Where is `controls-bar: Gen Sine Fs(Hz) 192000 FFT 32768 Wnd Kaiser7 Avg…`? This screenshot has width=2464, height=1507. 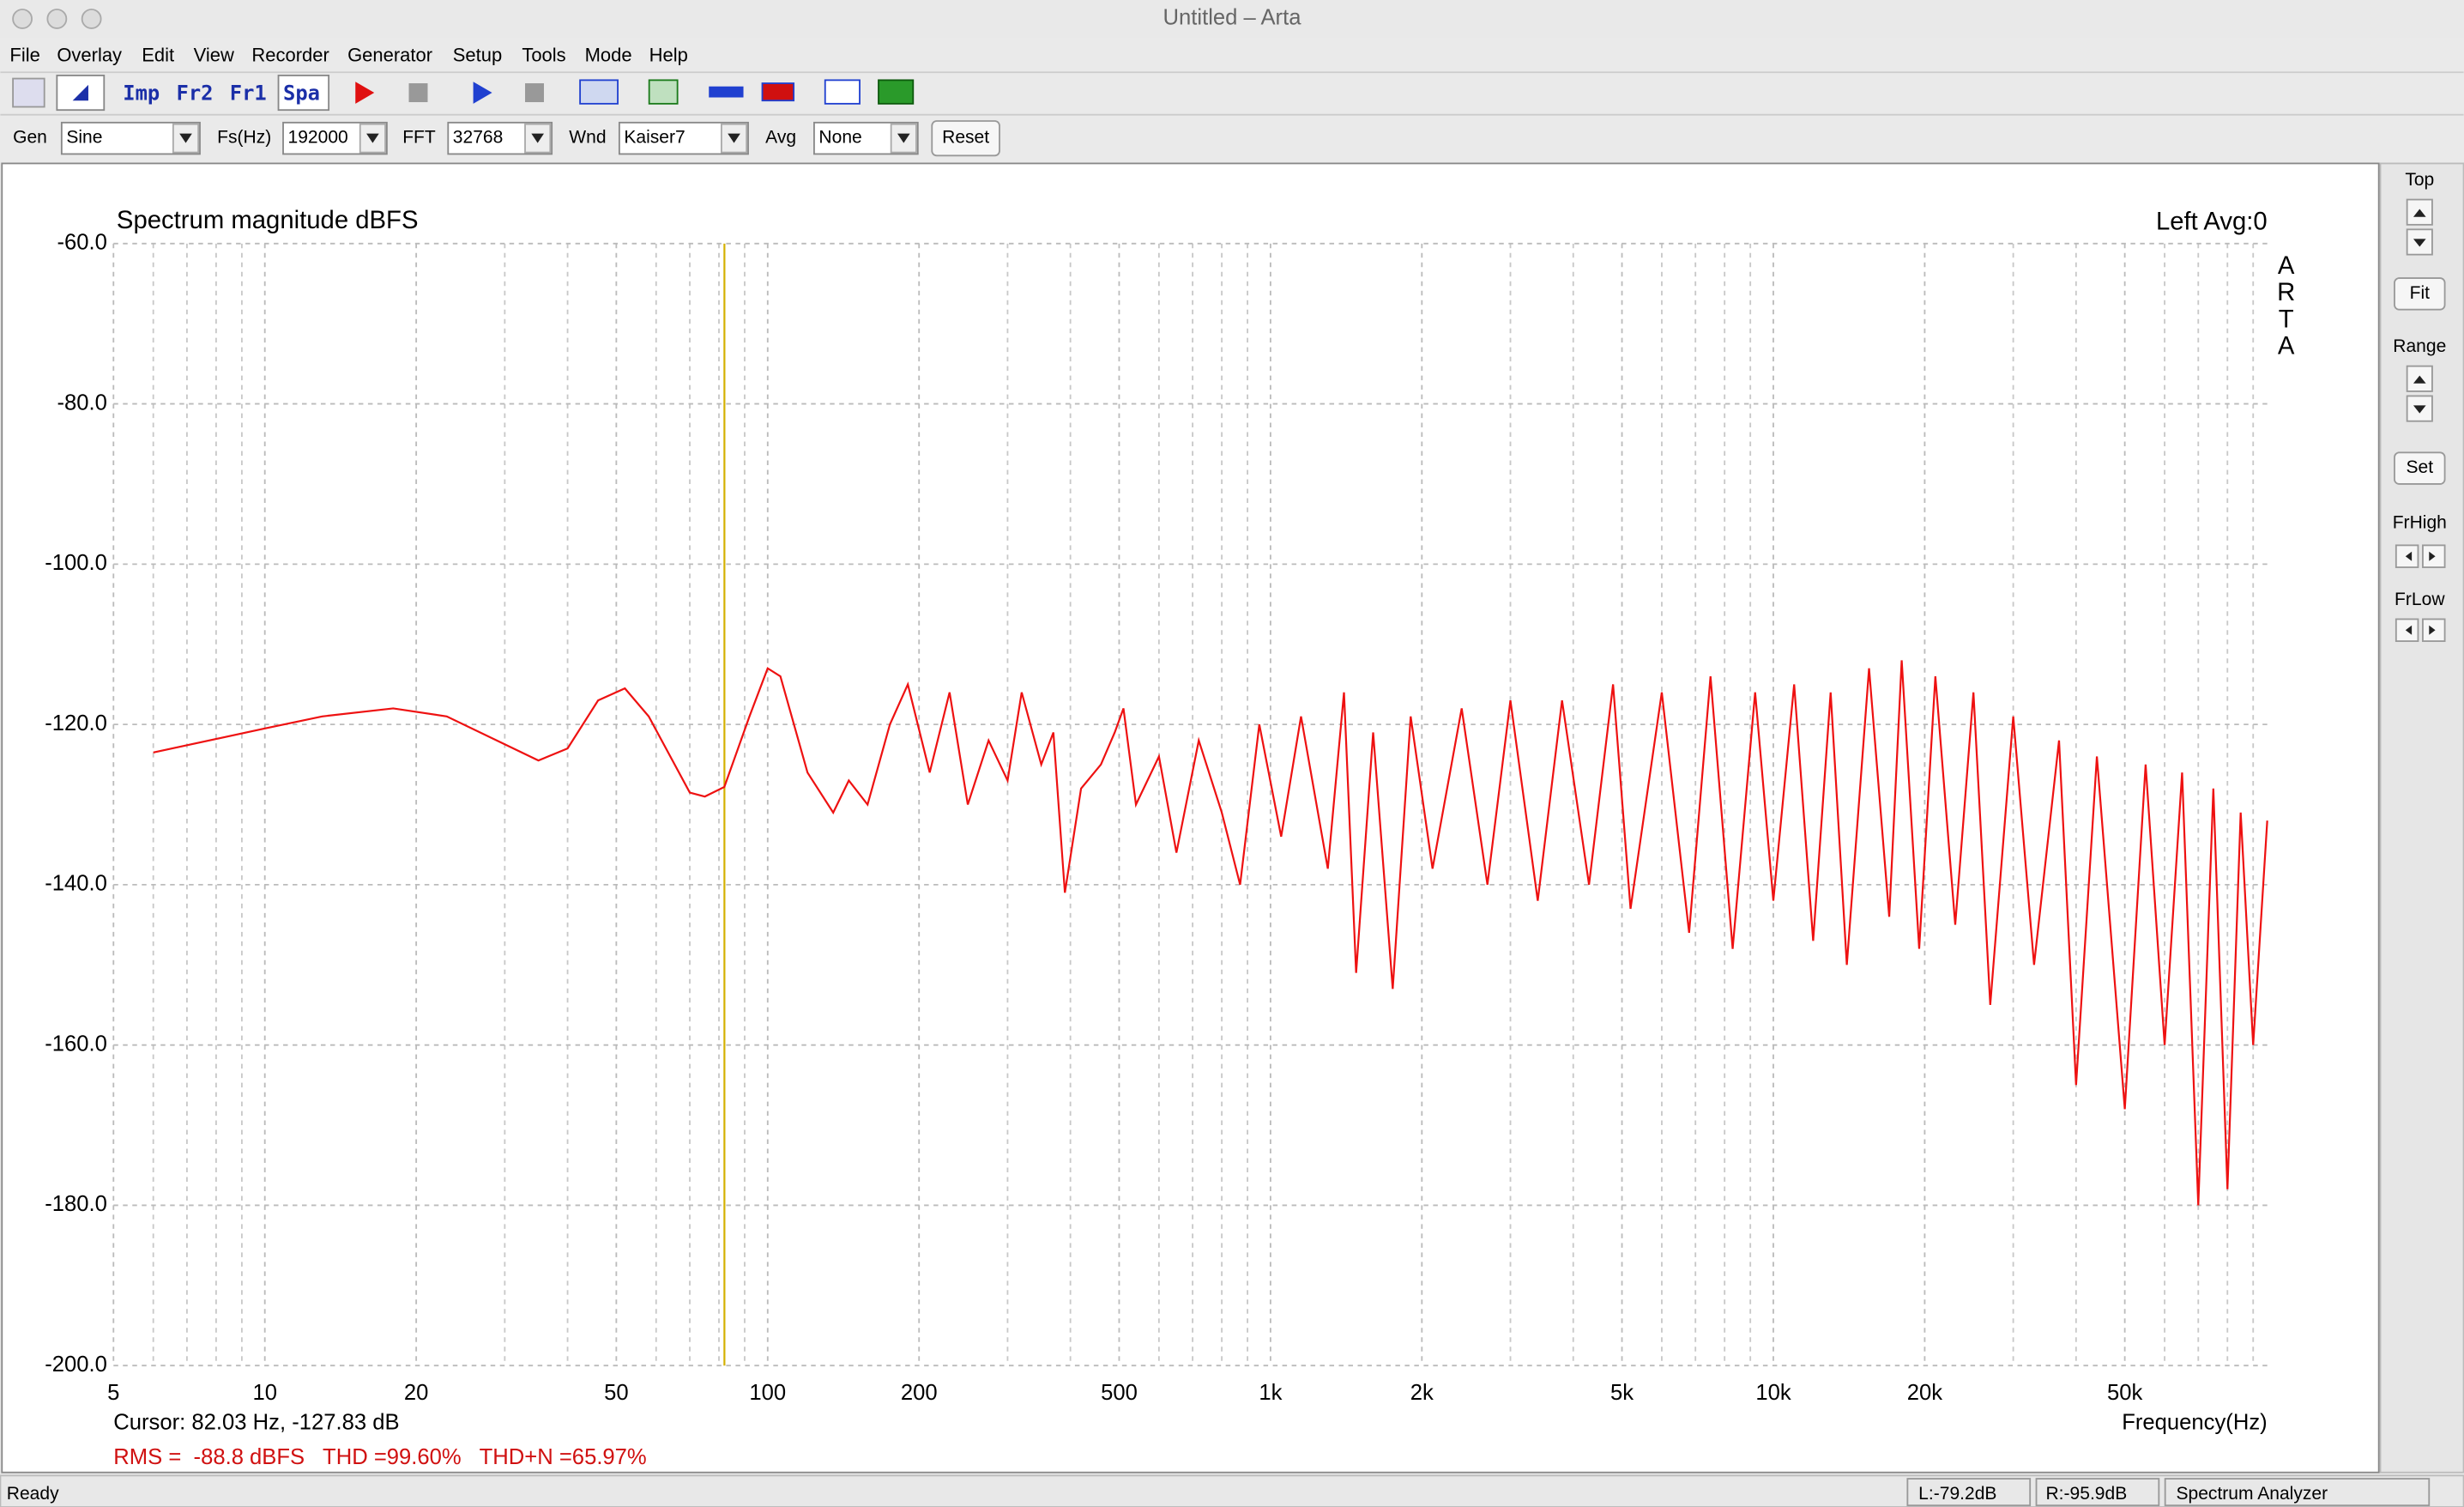
controls-bar: Gen Sine Fs(Hz) 192000 FFT 32768 Wnd Kaiser7 Avg… is located at coordinates (466, 138).